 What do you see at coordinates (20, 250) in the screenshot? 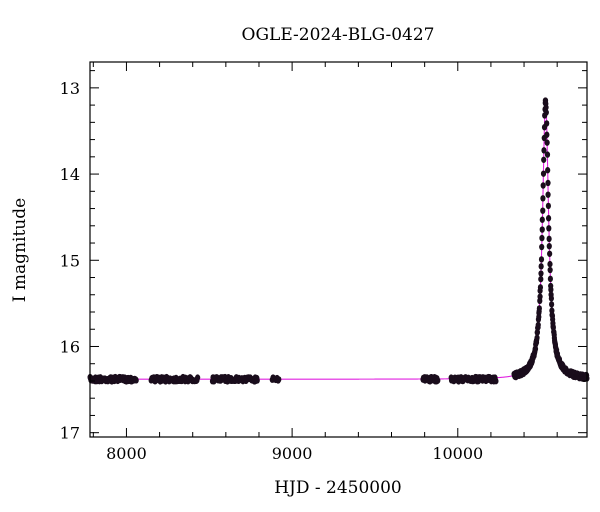
I see `y-axis-label: I magnitude` at bounding box center [20, 250].